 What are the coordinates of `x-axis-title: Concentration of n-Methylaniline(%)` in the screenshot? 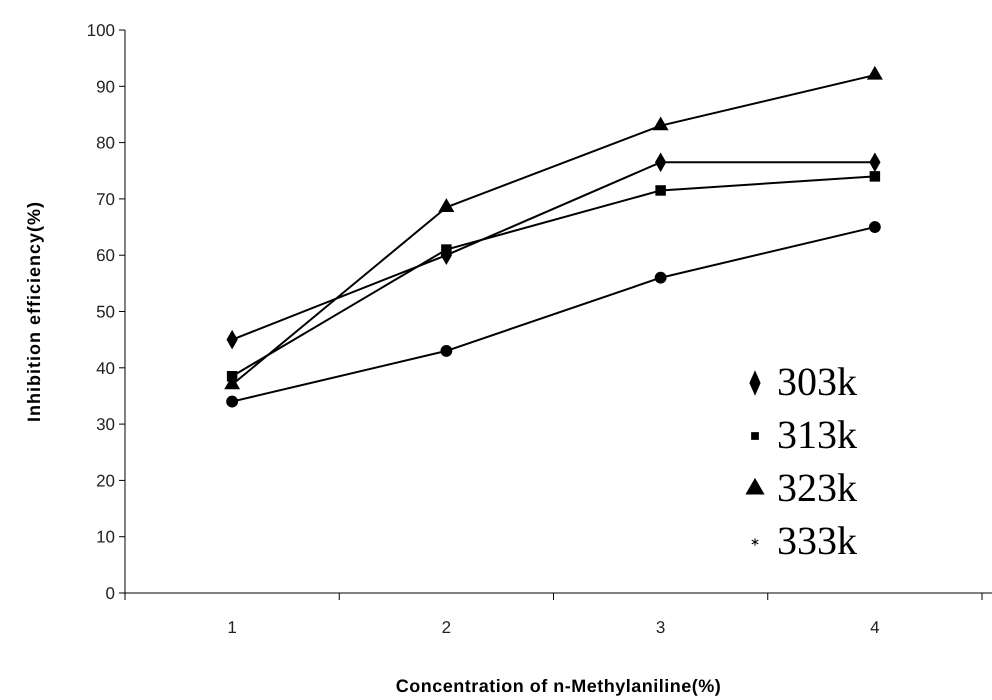 It's located at (559, 686).